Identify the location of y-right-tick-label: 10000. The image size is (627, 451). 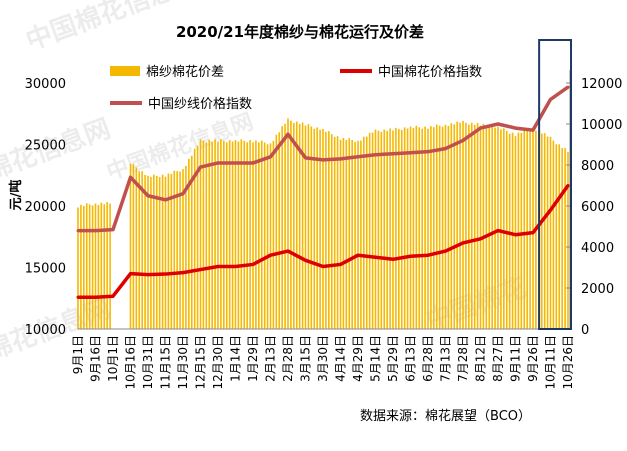
(601, 125).